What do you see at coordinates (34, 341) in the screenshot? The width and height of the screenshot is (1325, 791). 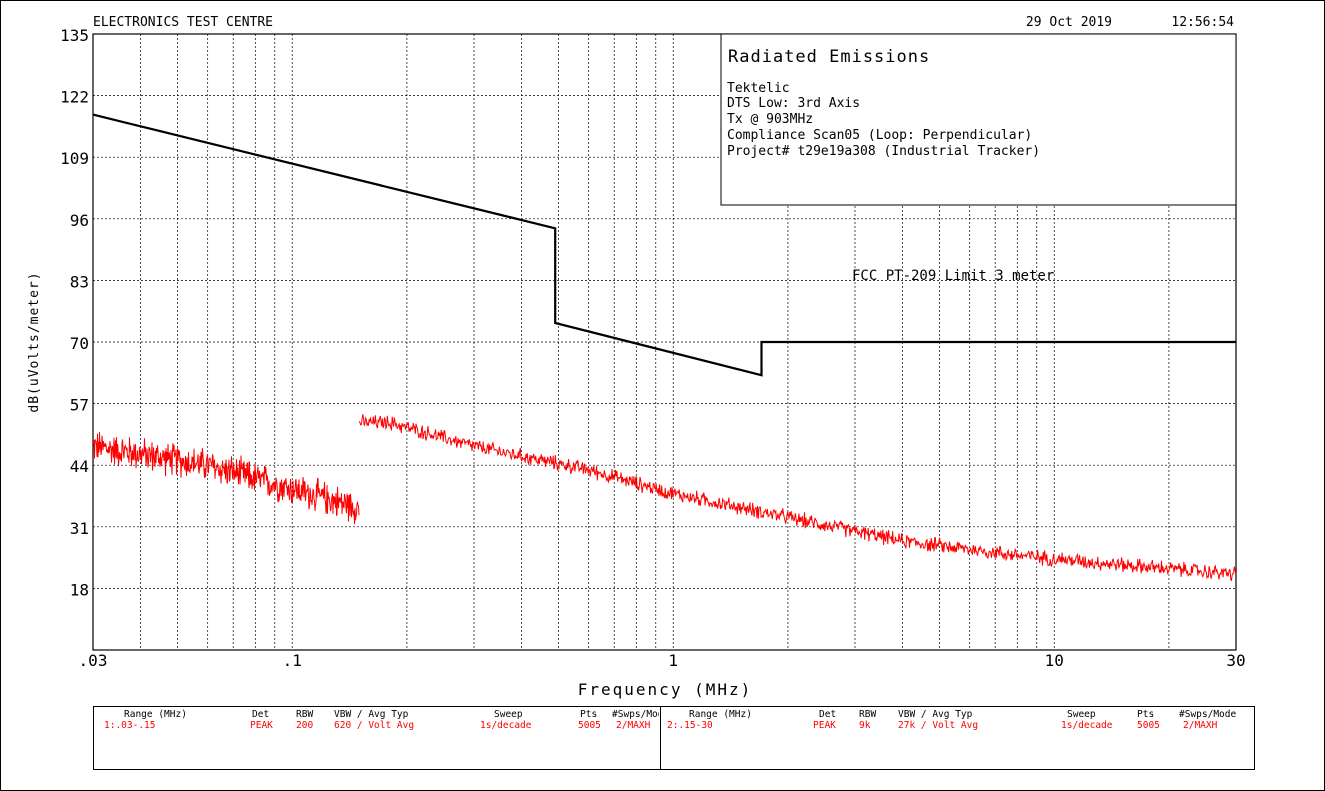 I see `y-axis-label: dB(uVolts/meter)` at bounding box center [34, 341].